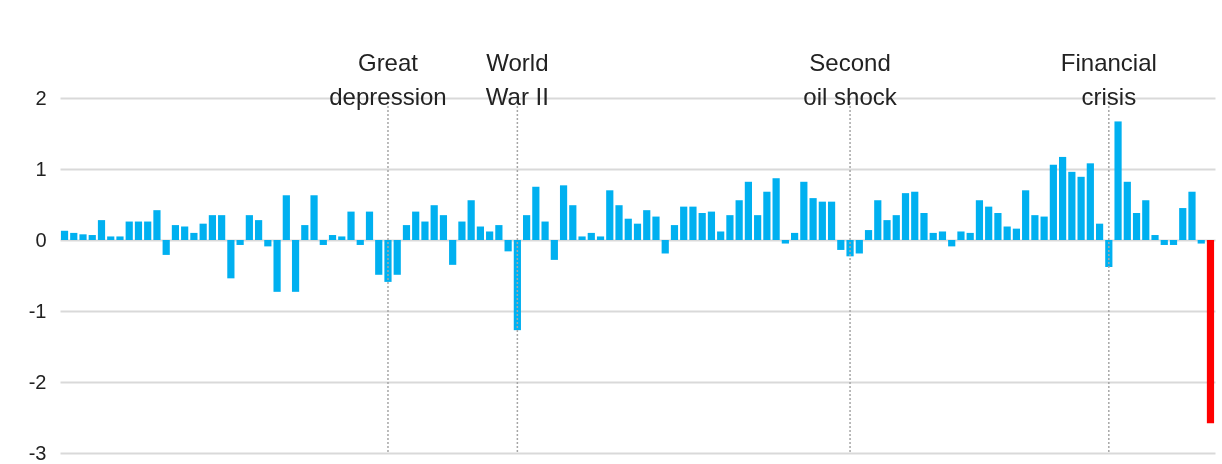  Describe the element at coordinates (41, 168) in the screenshot. I see `y-tick-label: 1` at that location.